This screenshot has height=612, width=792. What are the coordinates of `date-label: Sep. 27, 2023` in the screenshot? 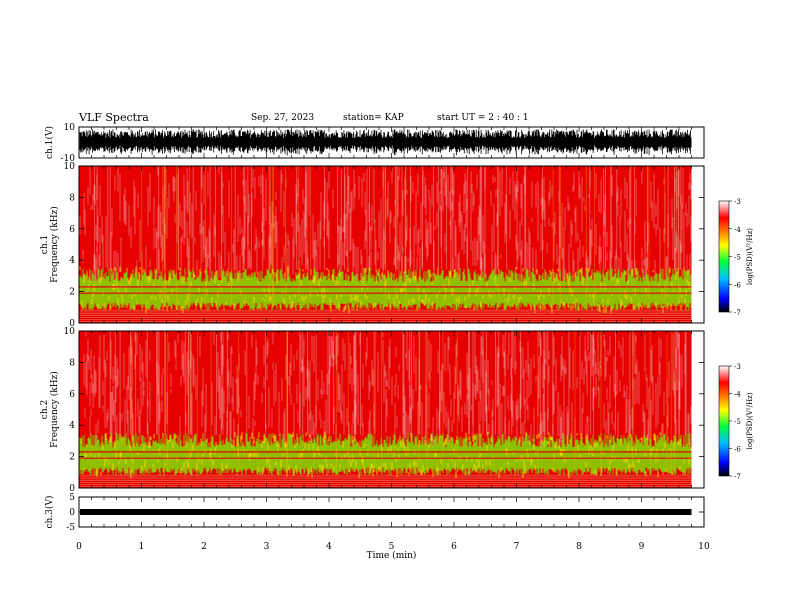 It's located at (283, 118).